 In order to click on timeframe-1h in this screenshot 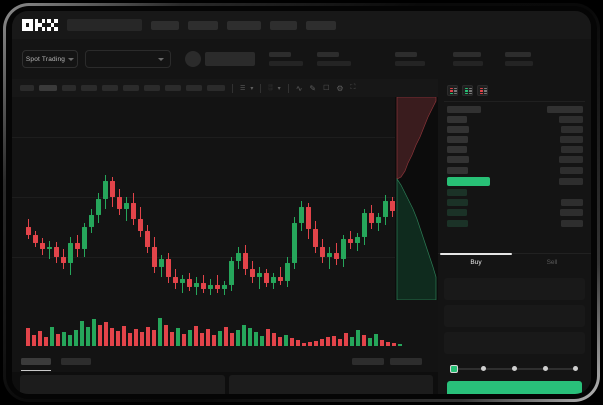, I will do `click(110, 88)`.